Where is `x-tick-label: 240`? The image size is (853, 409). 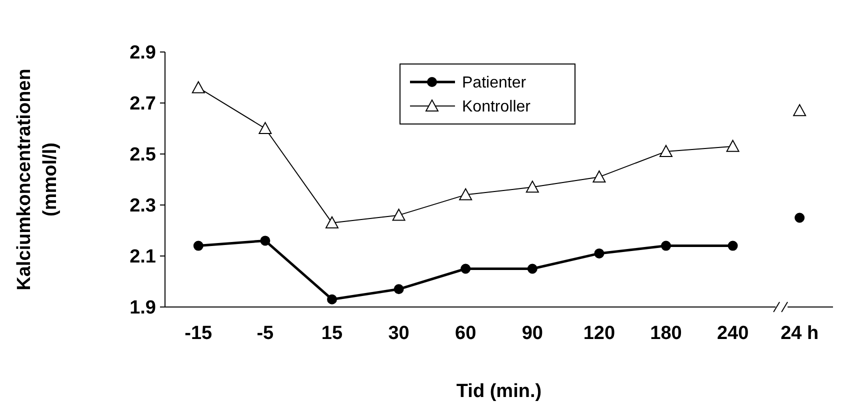 x-tick-label: 240 is located at coordinates (732, 333).